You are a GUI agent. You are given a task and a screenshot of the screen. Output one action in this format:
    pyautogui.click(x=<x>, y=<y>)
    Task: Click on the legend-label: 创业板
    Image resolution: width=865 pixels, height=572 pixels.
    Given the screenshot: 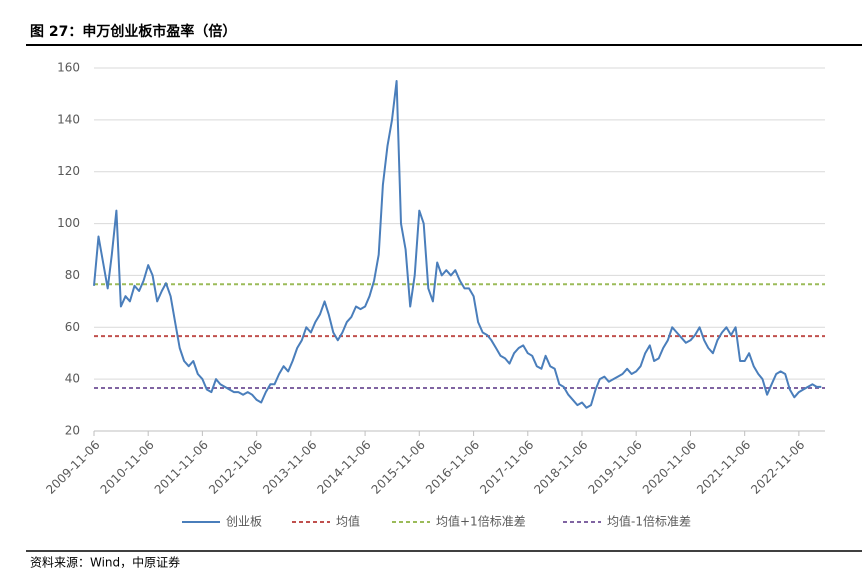 What is the action you would take?
    pyautogui.click(x=244, y=522)
    